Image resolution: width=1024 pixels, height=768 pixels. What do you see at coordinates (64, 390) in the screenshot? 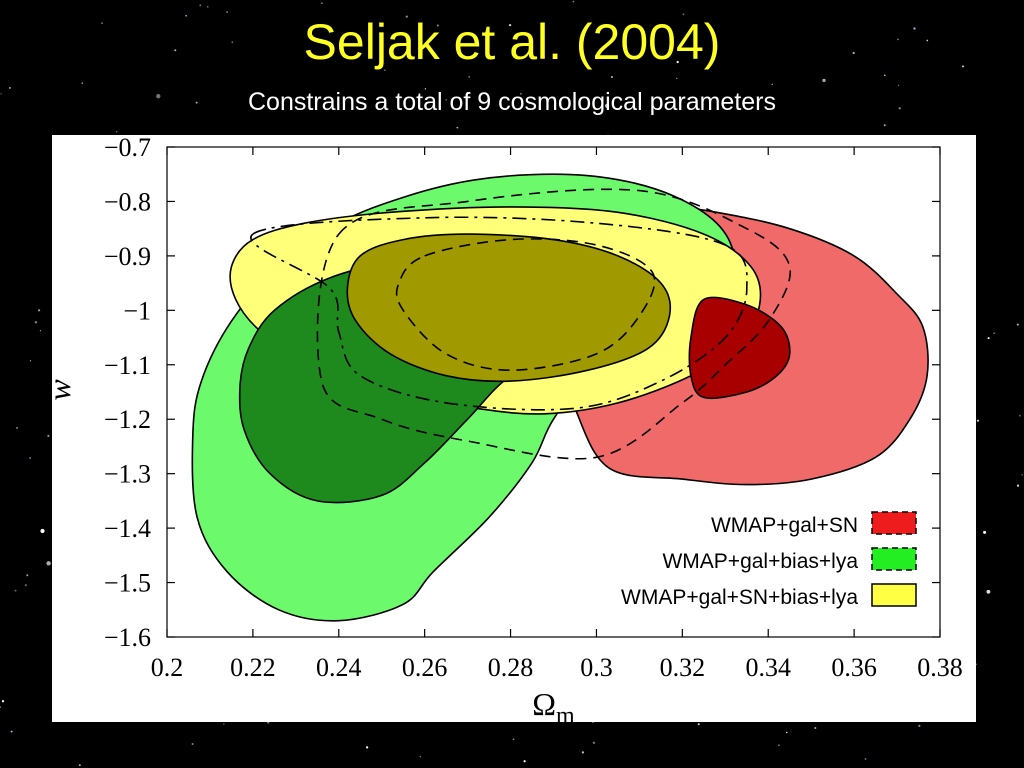
I see `y-axis-label: w` at bounding box center [64, 390].